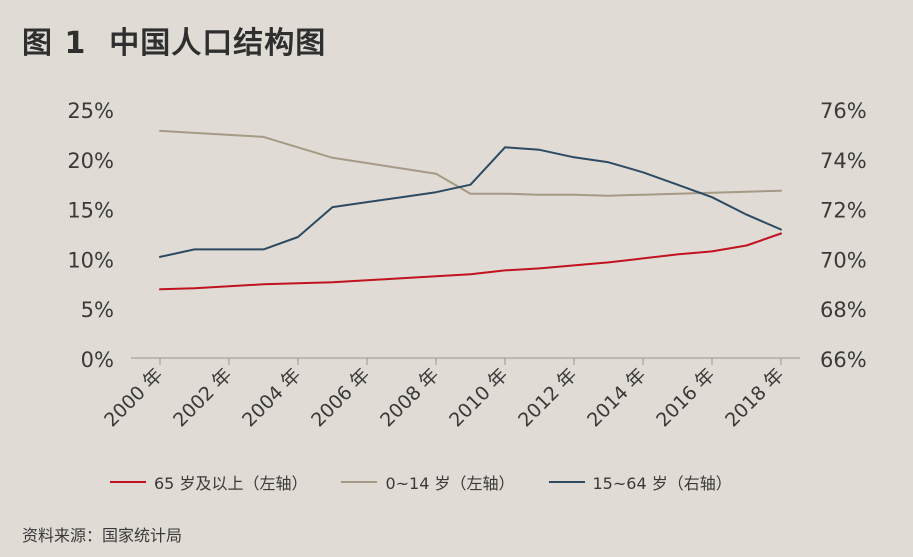  Describe the element at coordinates (547, 397) in the screenshot. I see `x-axis-tick-label: 2012 年` at that location.